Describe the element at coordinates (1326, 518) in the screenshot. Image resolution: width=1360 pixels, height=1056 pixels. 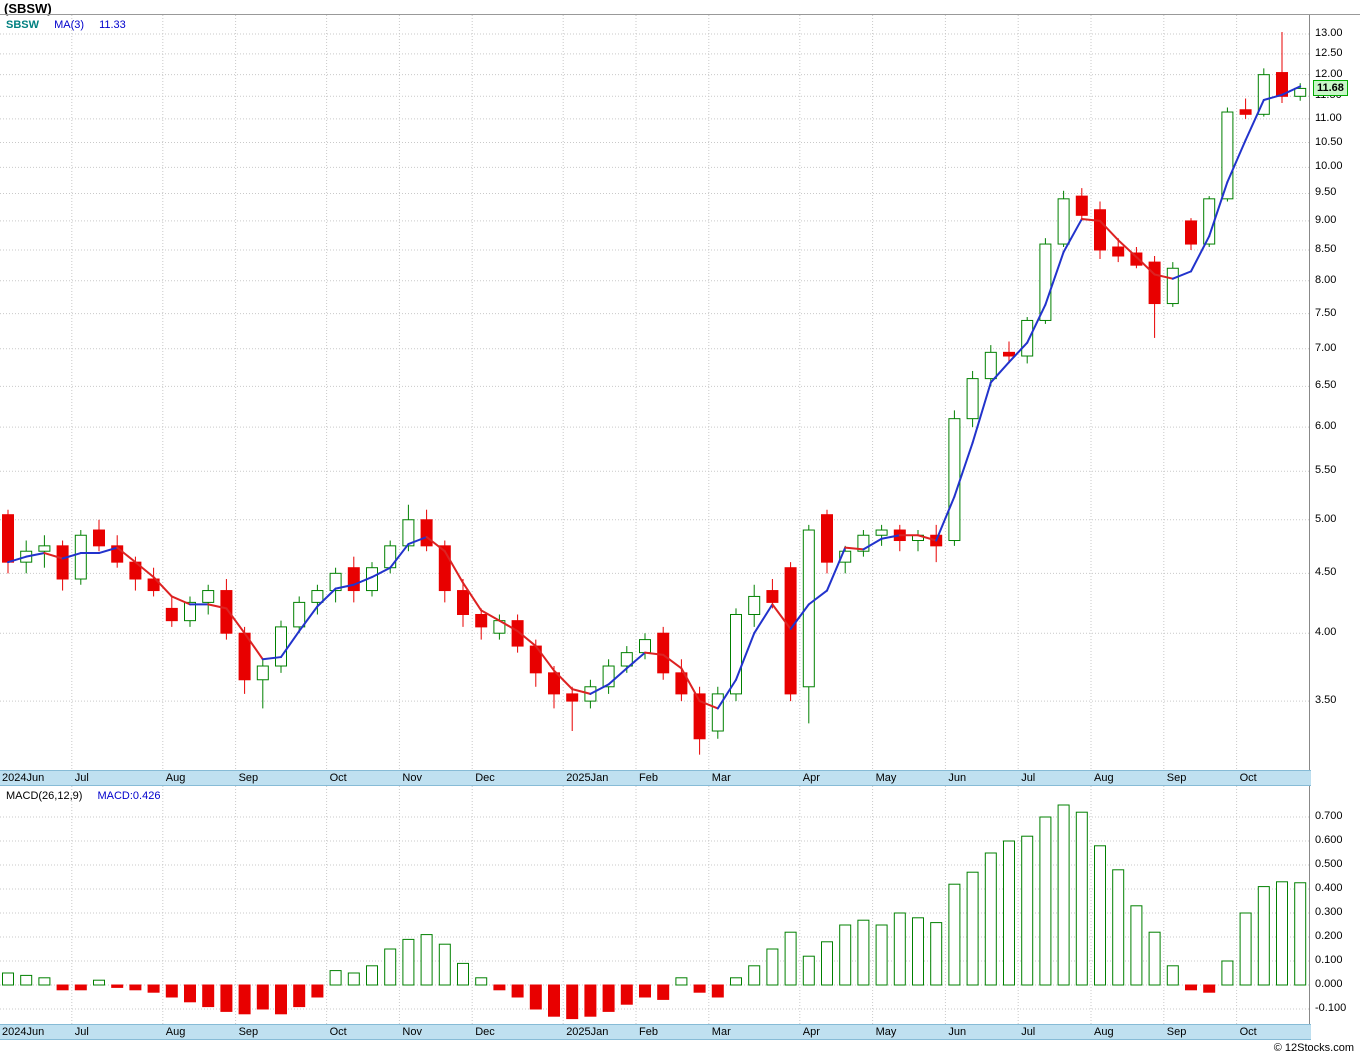
I see `price-tick-label: 5.00` at that location.